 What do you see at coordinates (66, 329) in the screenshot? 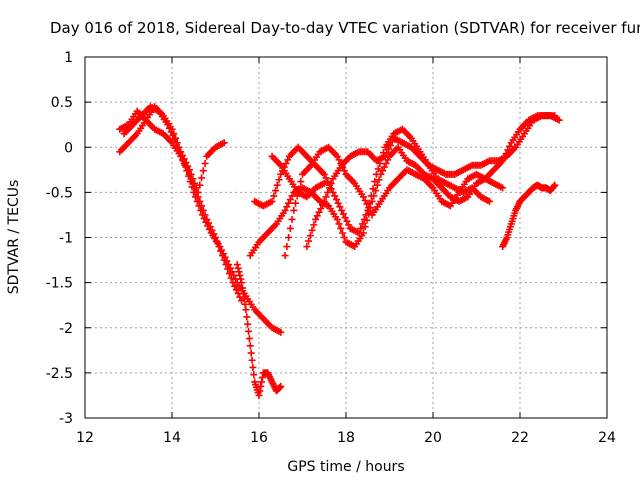
I see `y-tick-label: -2` at bounding box center [66, 329].